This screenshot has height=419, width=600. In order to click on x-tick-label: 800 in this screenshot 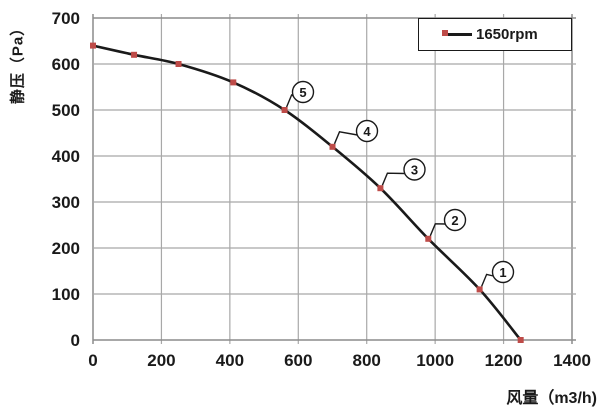, I will do `click(367, 360)`.